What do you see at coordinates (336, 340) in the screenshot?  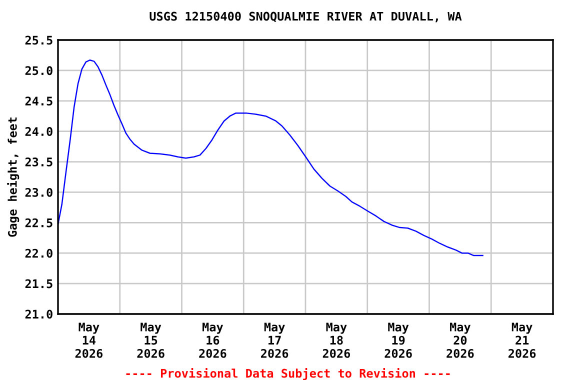 I see `x-tick-label: May 18 2026` at bounding box center [336, 340].